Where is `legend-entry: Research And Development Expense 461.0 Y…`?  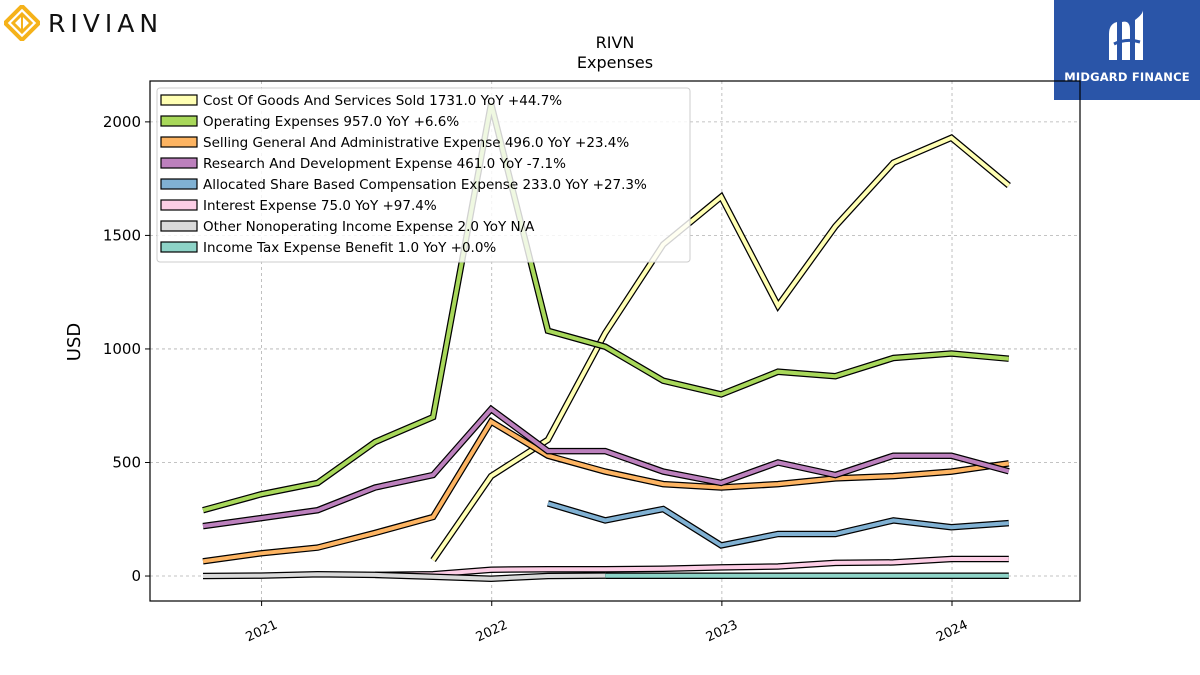
legend-entry: Research And Development Expense 461.0 Y… is located at coordinates (384, 164).